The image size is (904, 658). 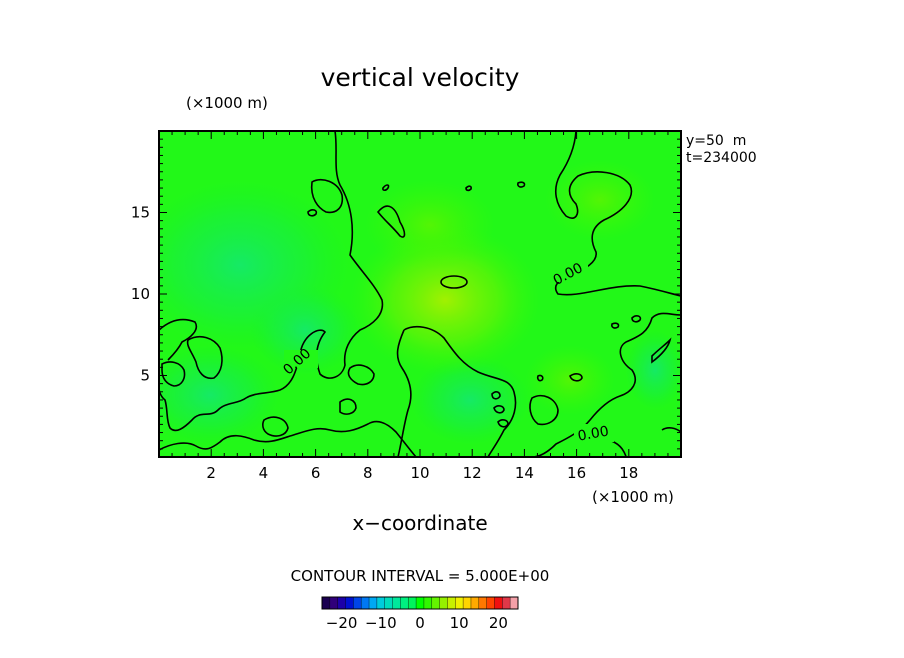 I want to click on chart-title: vertical velocity, so click(x=420, y=77).